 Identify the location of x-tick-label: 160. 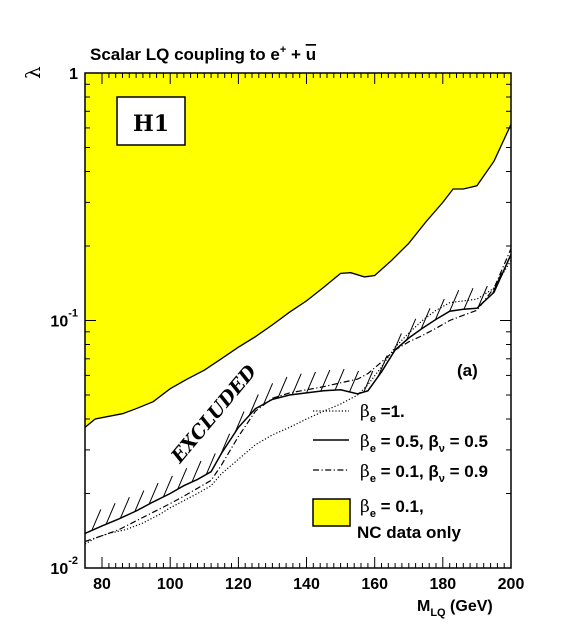
(374, 584).